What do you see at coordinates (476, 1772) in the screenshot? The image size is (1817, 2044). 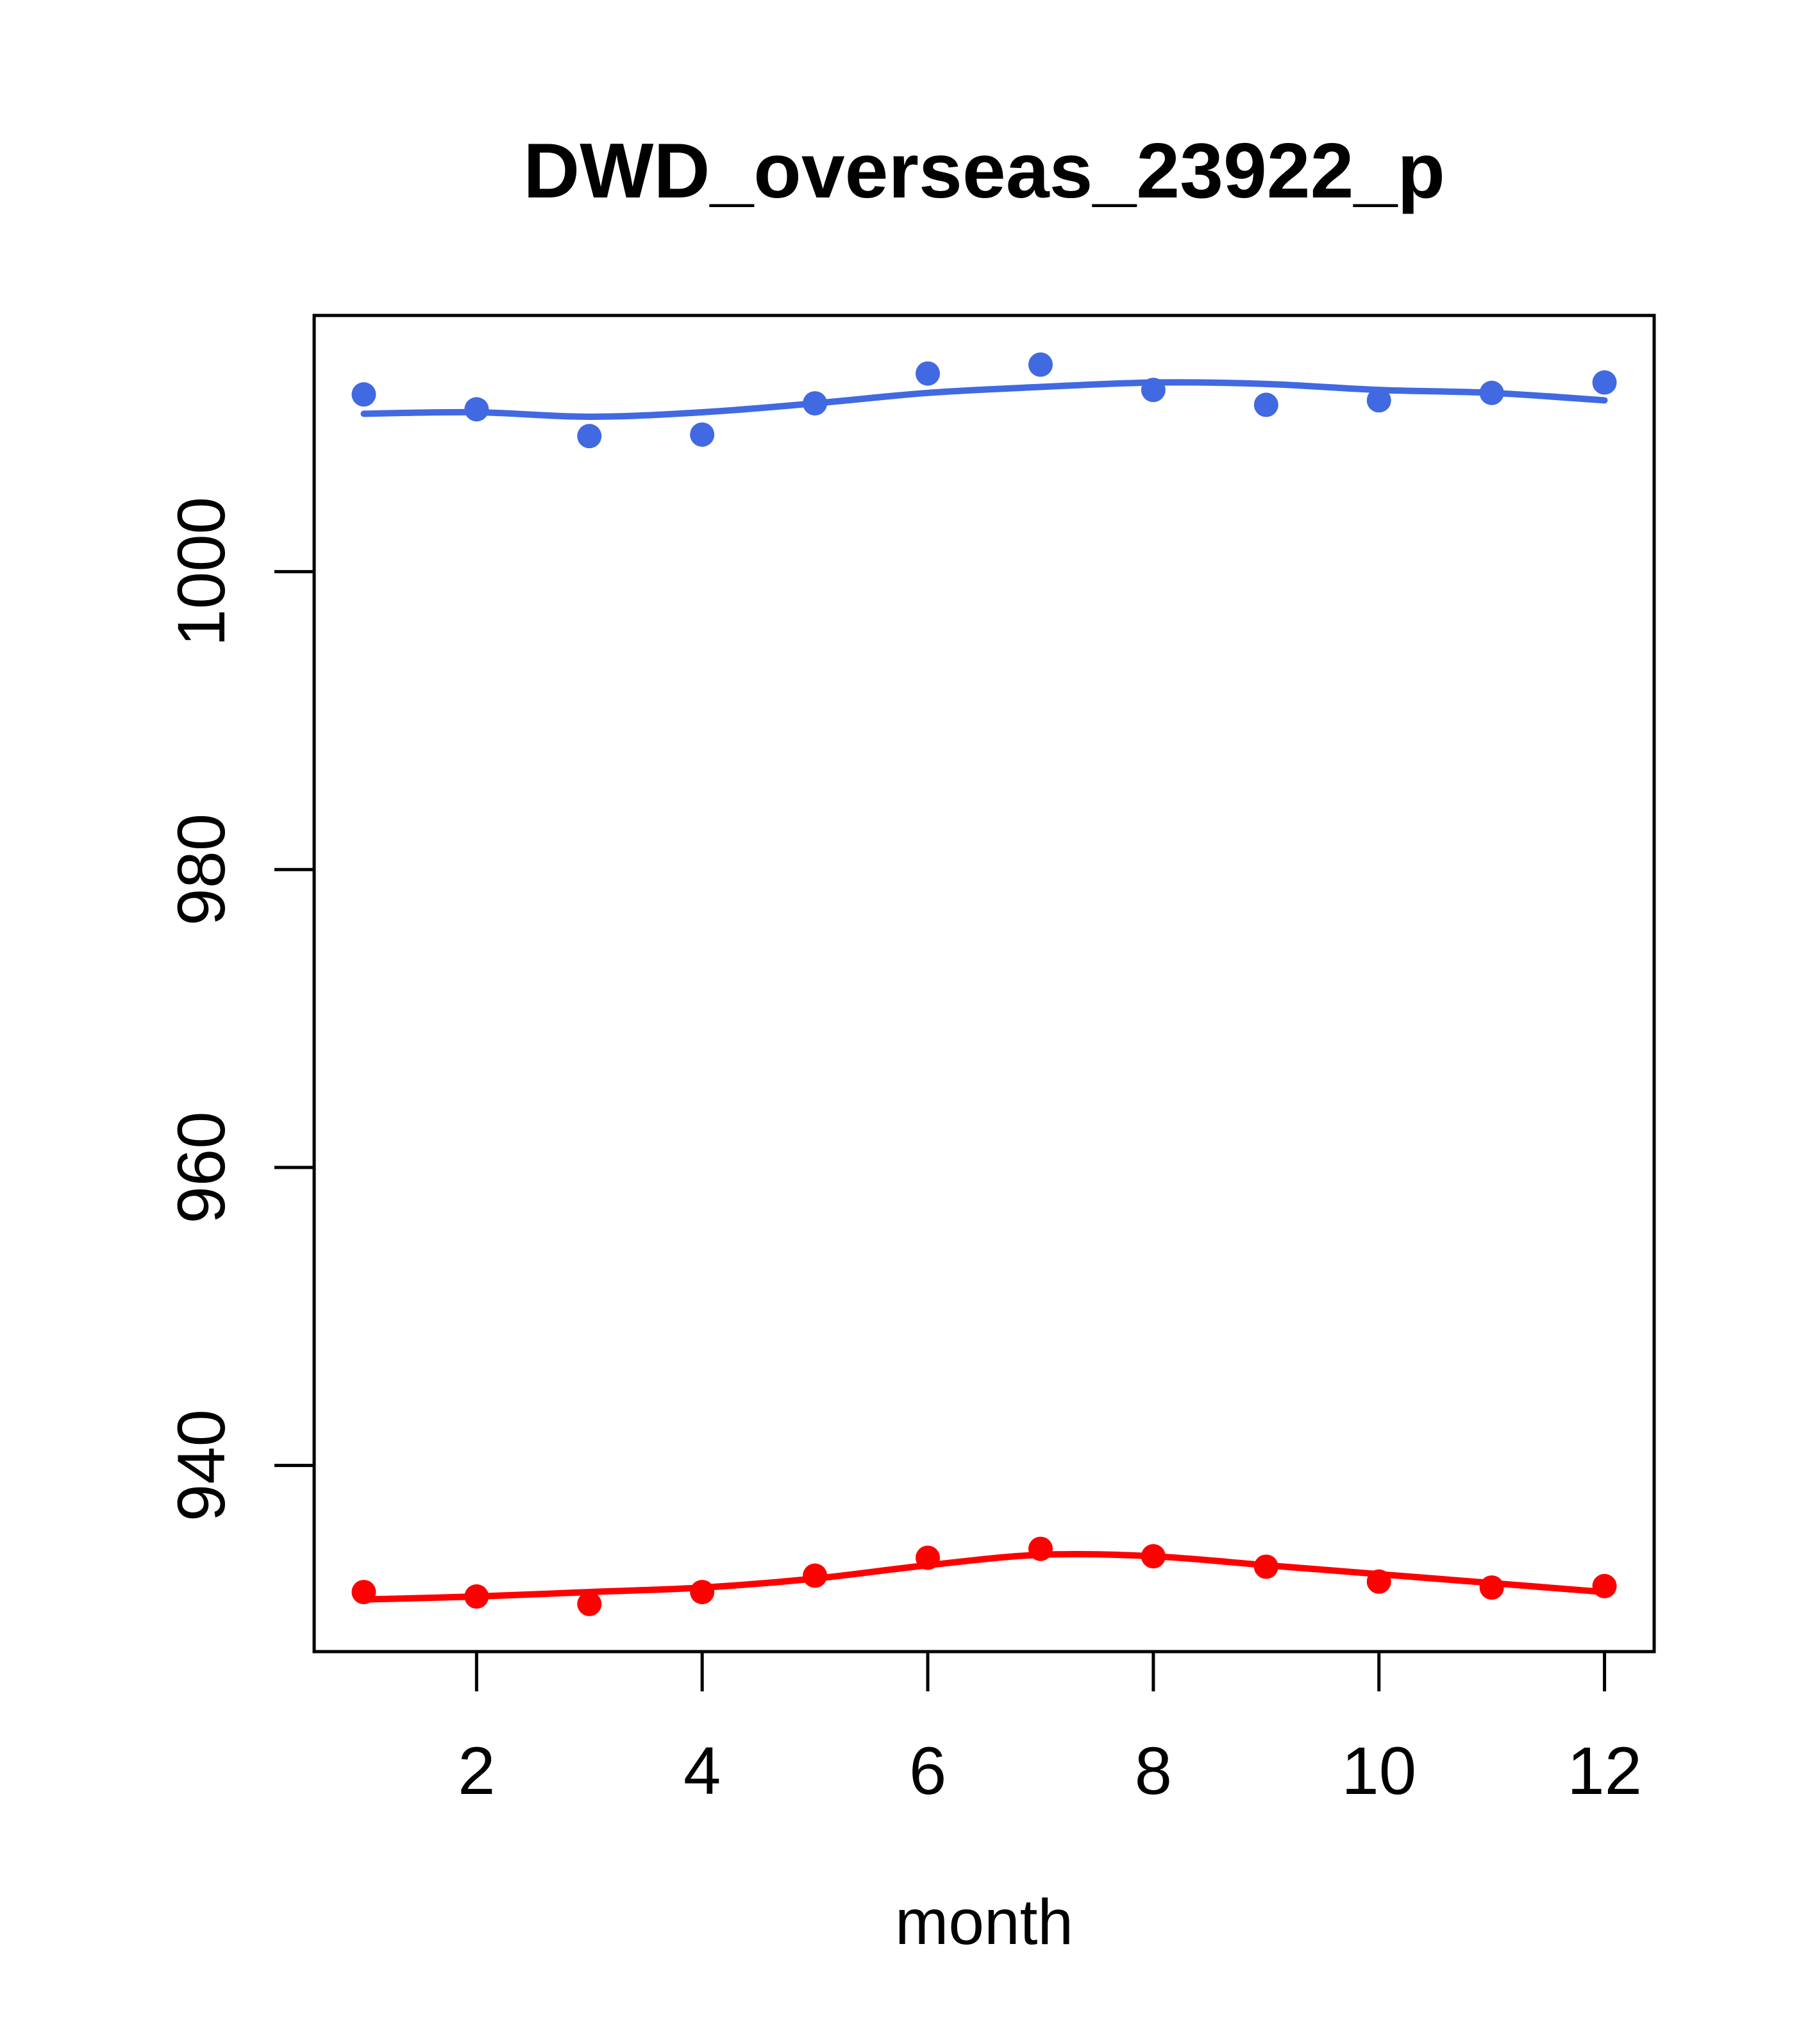 I see `x-tick-label: 2` at bounding box center [476, 1772].